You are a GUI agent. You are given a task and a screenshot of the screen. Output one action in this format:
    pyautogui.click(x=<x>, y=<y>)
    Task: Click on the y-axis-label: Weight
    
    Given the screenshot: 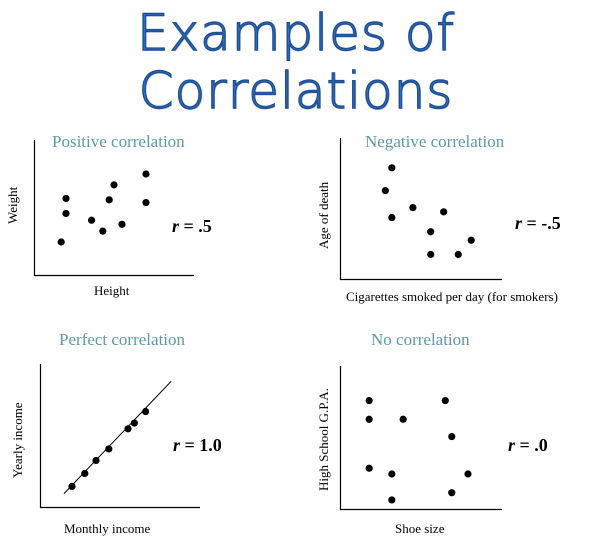 What is the action you would take?
    pyautogui.click(x=12, y=205)
    